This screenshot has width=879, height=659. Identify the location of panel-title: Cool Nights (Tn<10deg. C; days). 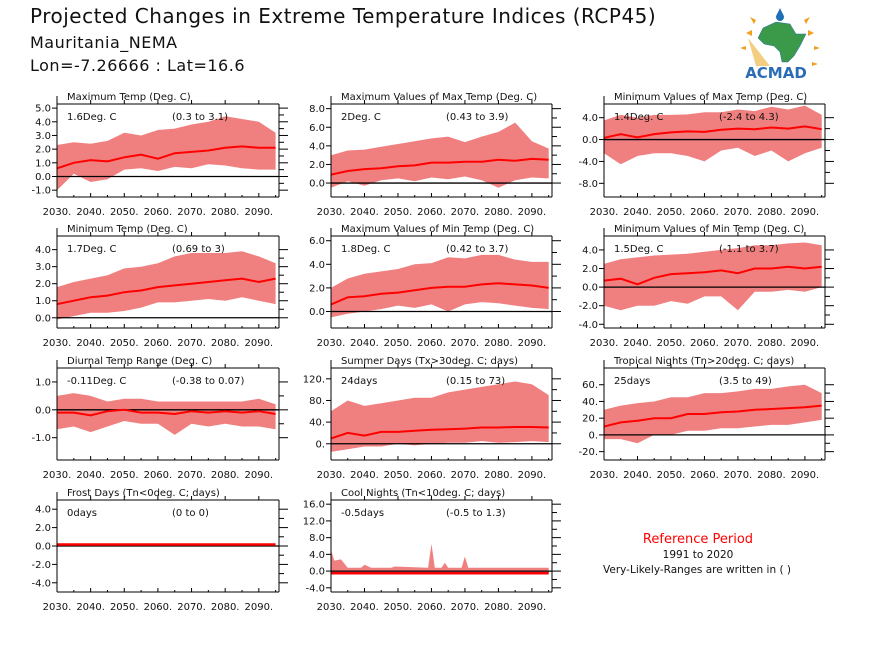
(423, 493).